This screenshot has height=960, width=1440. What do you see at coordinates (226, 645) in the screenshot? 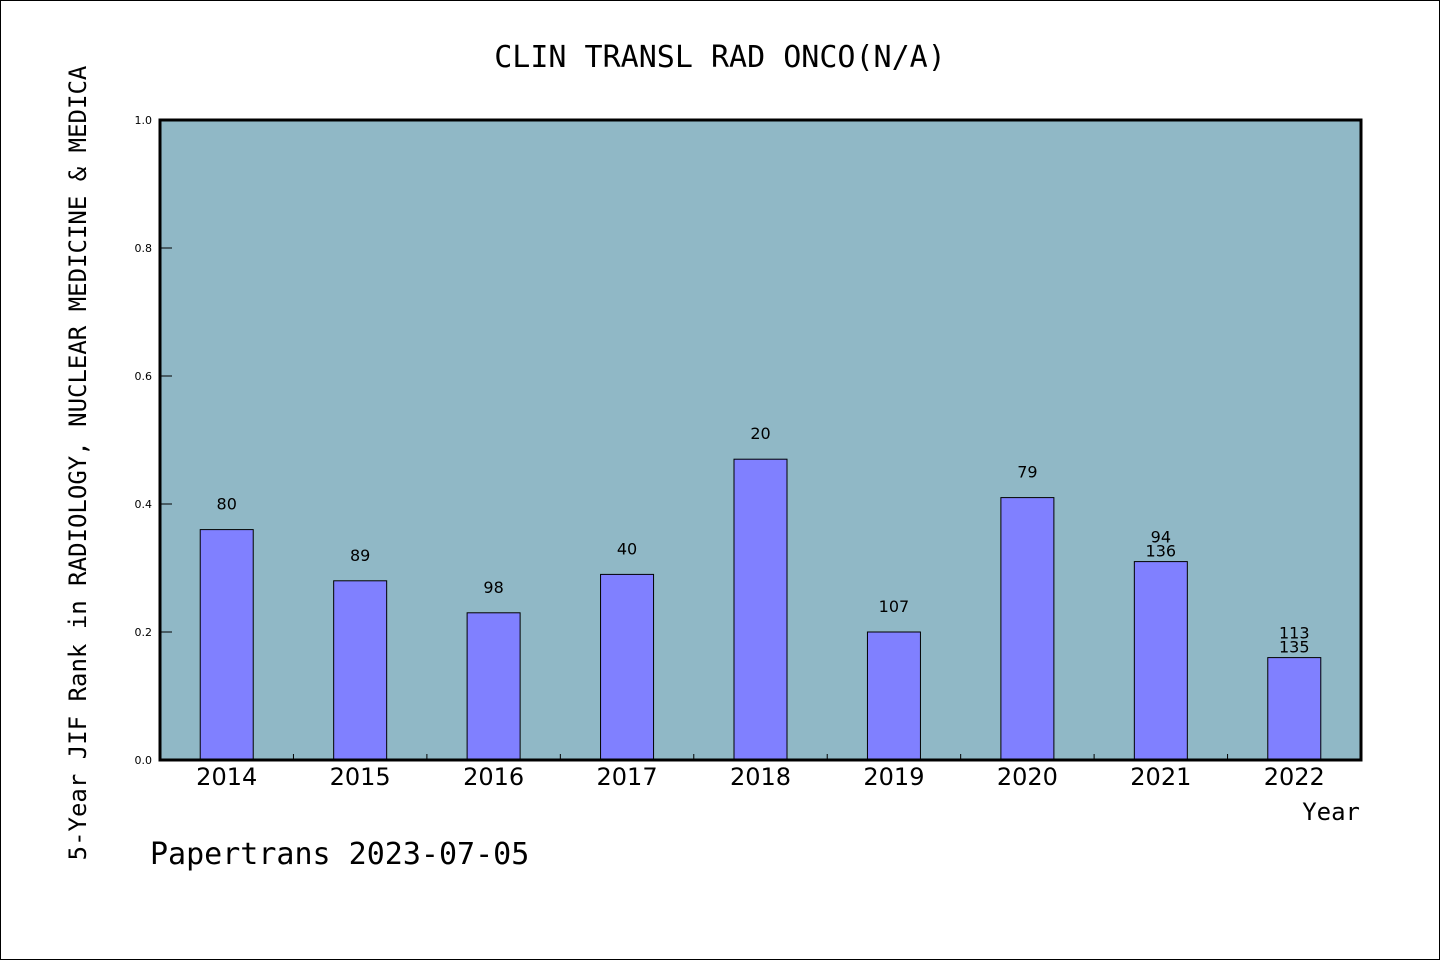
I see `bar-2014` at bounding box center [226, 645].